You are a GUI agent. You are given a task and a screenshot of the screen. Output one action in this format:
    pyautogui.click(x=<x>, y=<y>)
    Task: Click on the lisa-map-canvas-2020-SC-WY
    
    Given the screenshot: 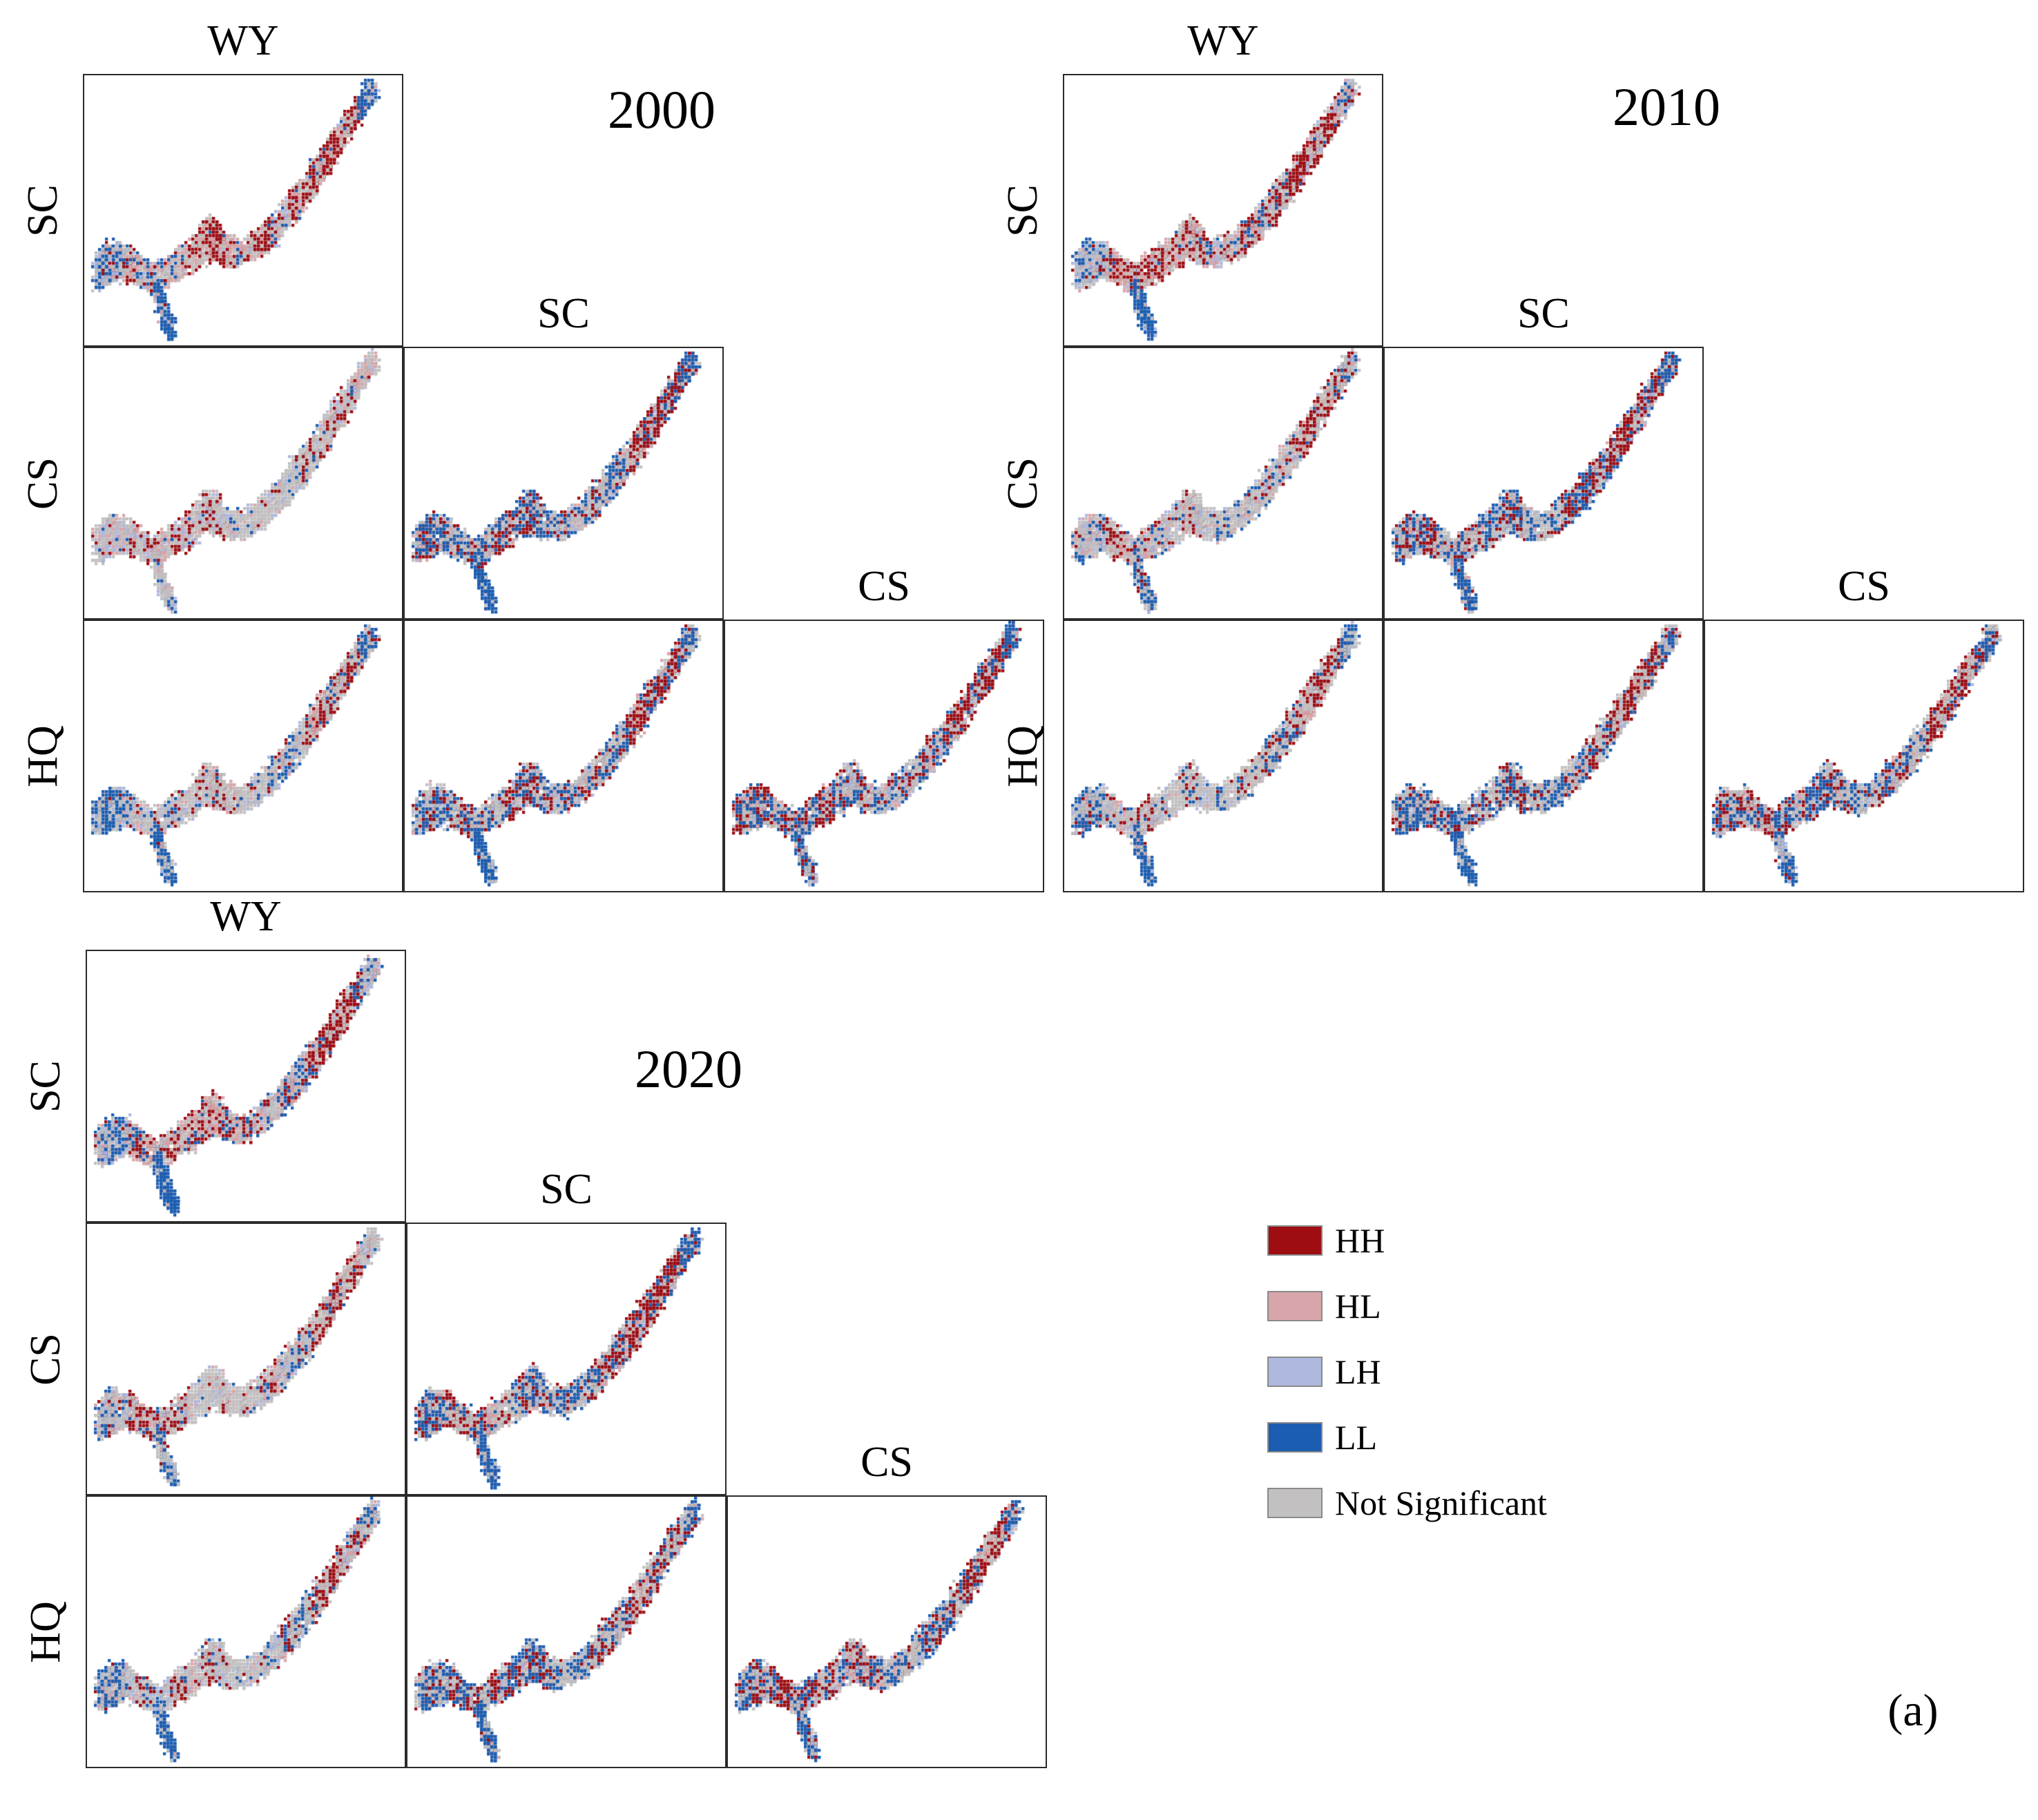 What is the action you would take?
    pyautogui.click(x=246, y=1086)
    